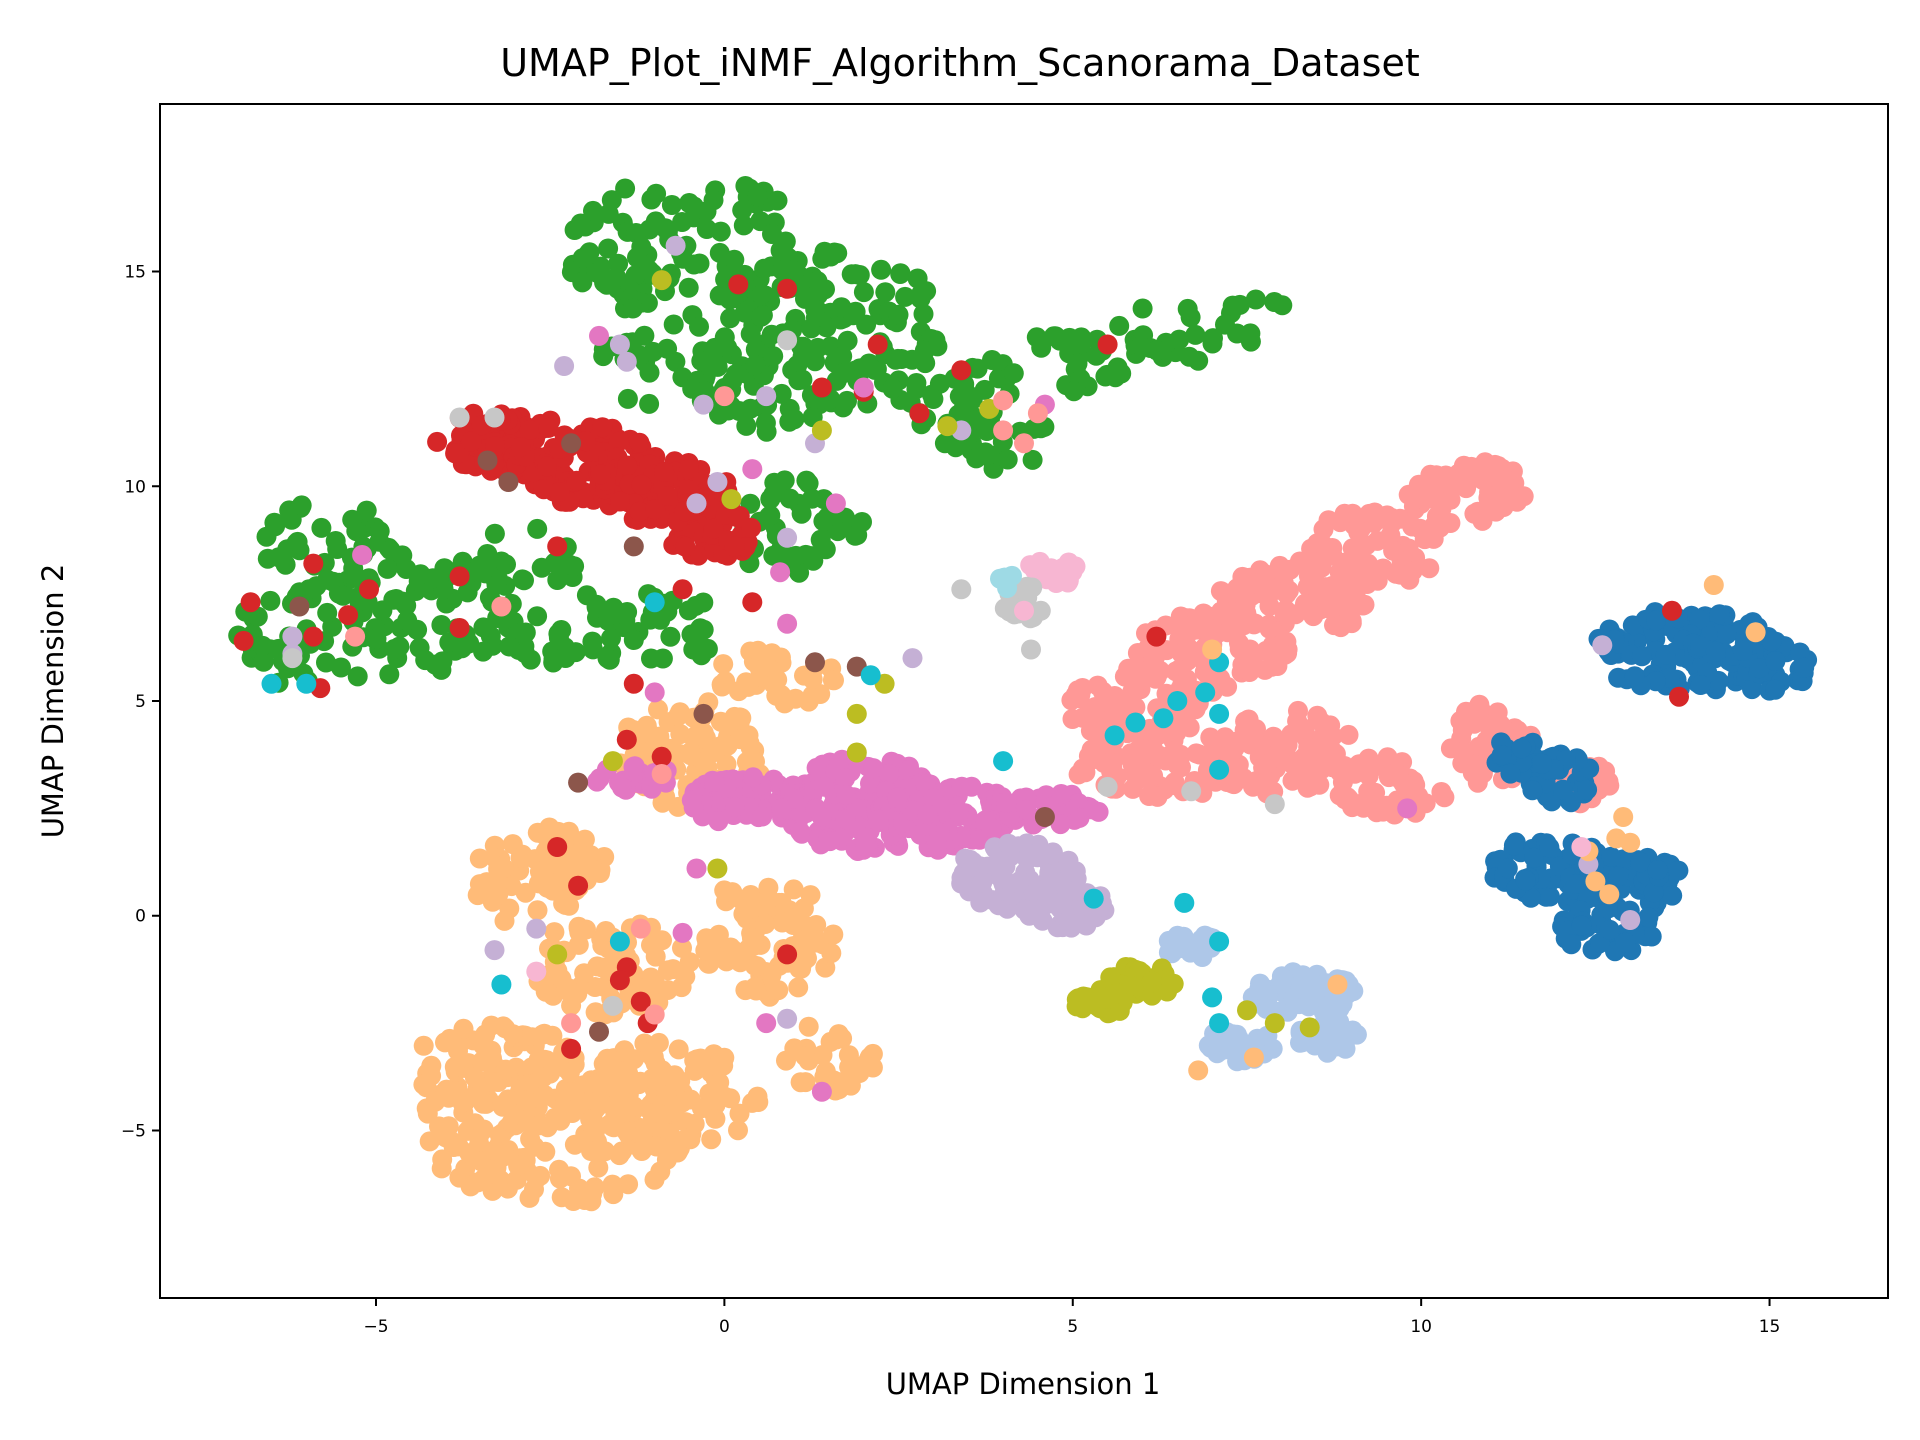 Image resolution: width=1920 pixels, height=1440 pixels. Describe the element at coordinates (140, 702) in the screenshot. I see `y-tick-label: 5` at that location.